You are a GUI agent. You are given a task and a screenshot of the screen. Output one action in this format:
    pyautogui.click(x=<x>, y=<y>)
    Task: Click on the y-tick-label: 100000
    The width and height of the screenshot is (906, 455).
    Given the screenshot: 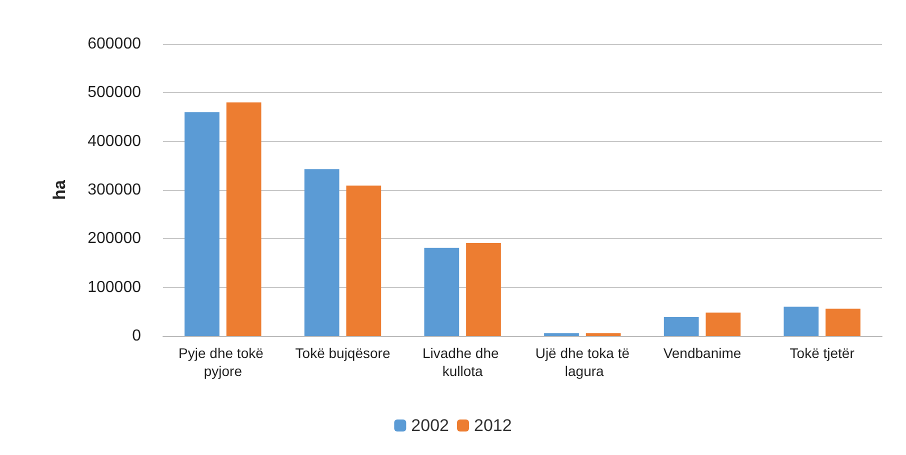 What is the action you would take?
    pyautogui.click(x=115, y=287)
    